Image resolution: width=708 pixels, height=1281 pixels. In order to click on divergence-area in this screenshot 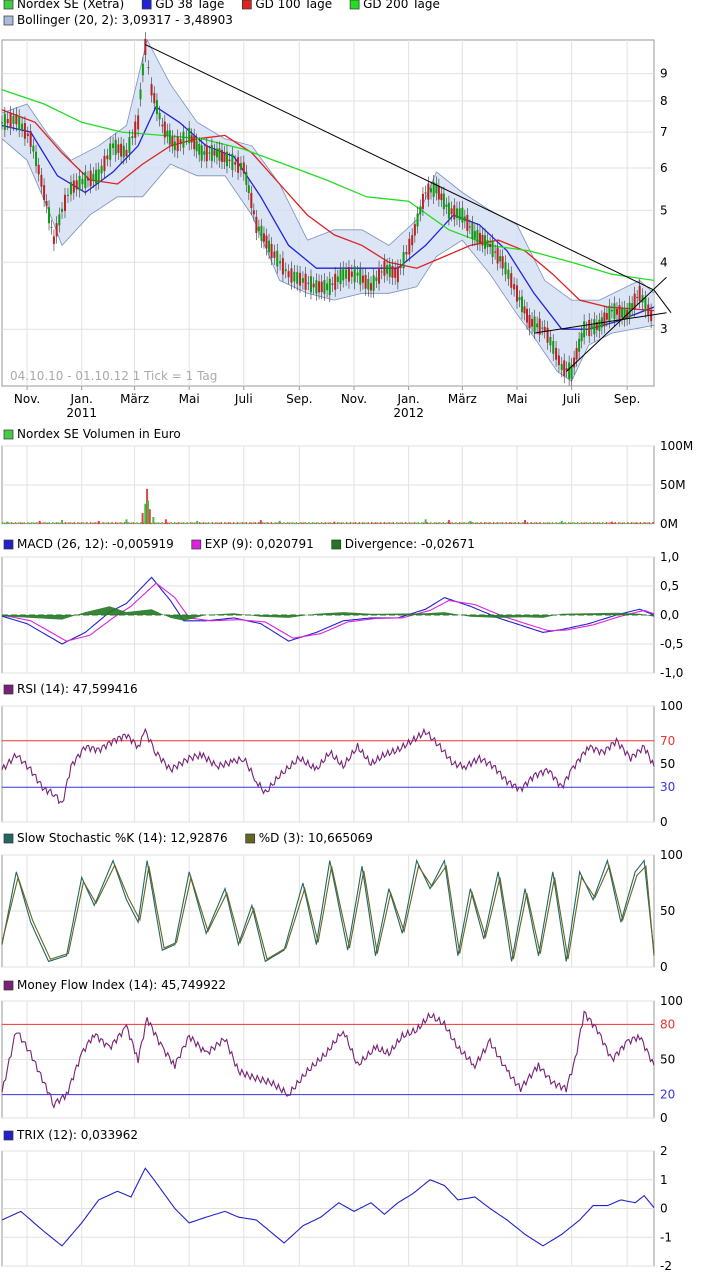, I will do `click(328, 613)`.